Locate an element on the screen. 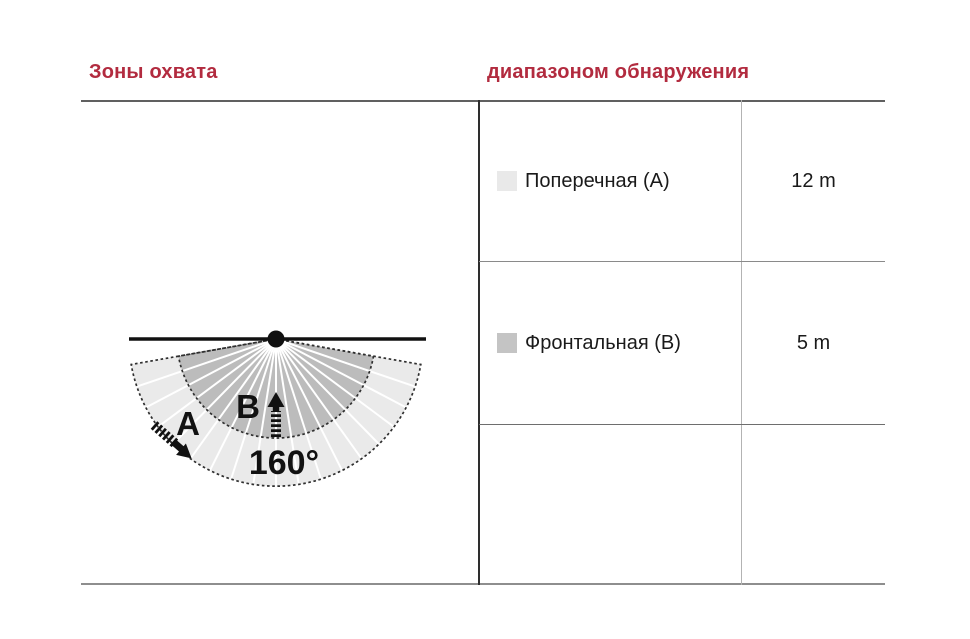 Image resolution: width=970 pixels, height=639 pixels. table-row: Фронтальная (B) 5 m is located at coordinates (682, 343).